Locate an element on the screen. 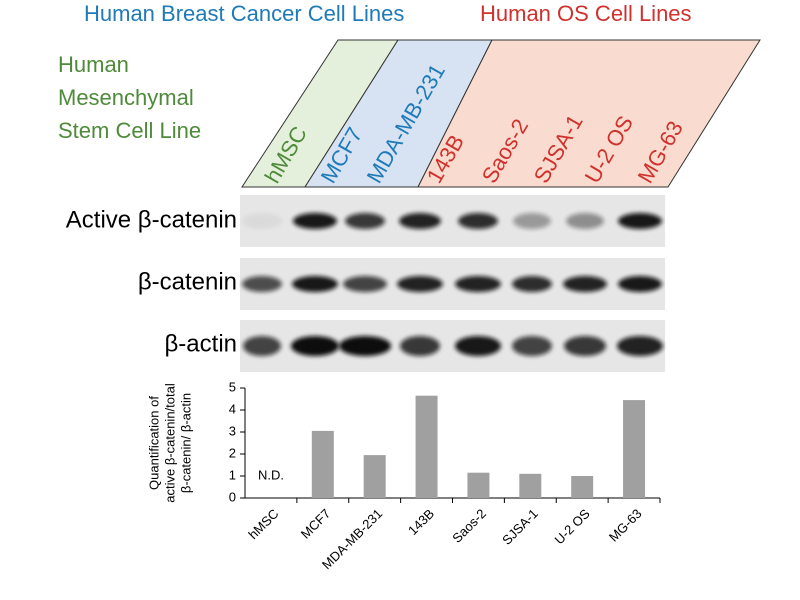 This screenshot has width=800, height=600. y-axis-label: active β-catenin/total is located at coordinates (169, 443).